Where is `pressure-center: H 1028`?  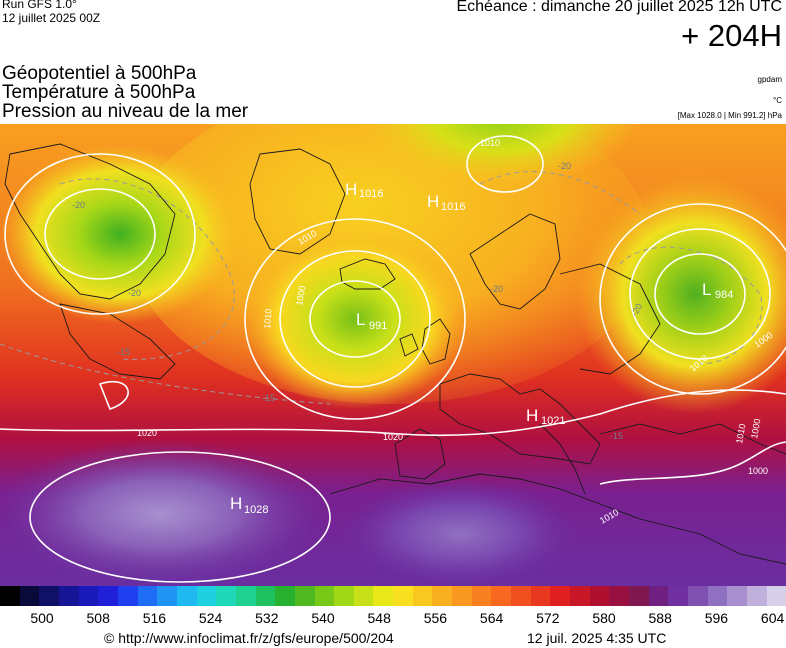
pressure-center: H 1028 is located at coordinates (249, 505).